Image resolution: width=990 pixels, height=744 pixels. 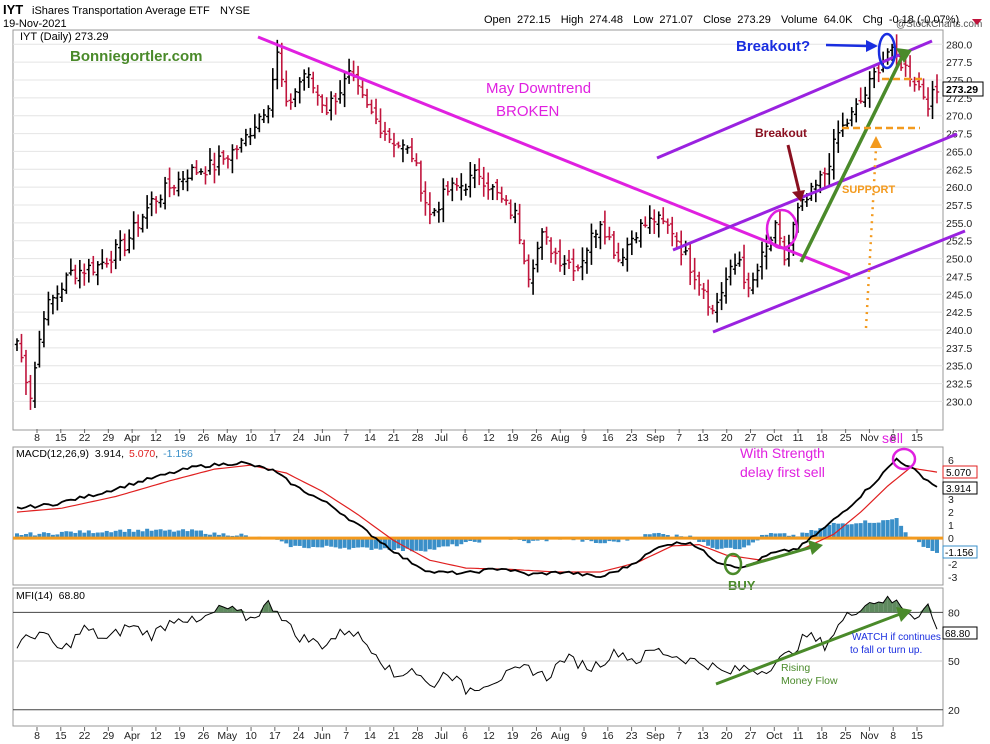 I want to click on breakout-q-arrow-shaft, so click(x=847, y=45).